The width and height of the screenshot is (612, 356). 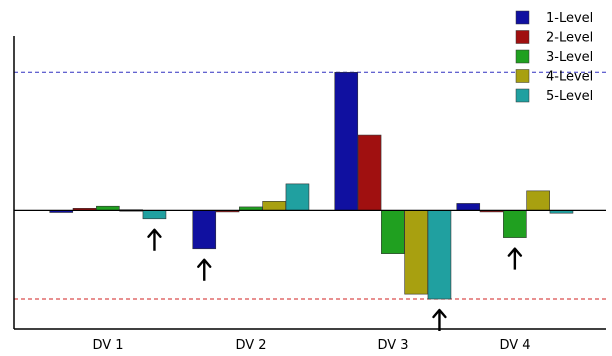 I want to click on legend: 1-Level 2-Level 3-Level 4-Level 5-Level, so click(x=554, y=57).